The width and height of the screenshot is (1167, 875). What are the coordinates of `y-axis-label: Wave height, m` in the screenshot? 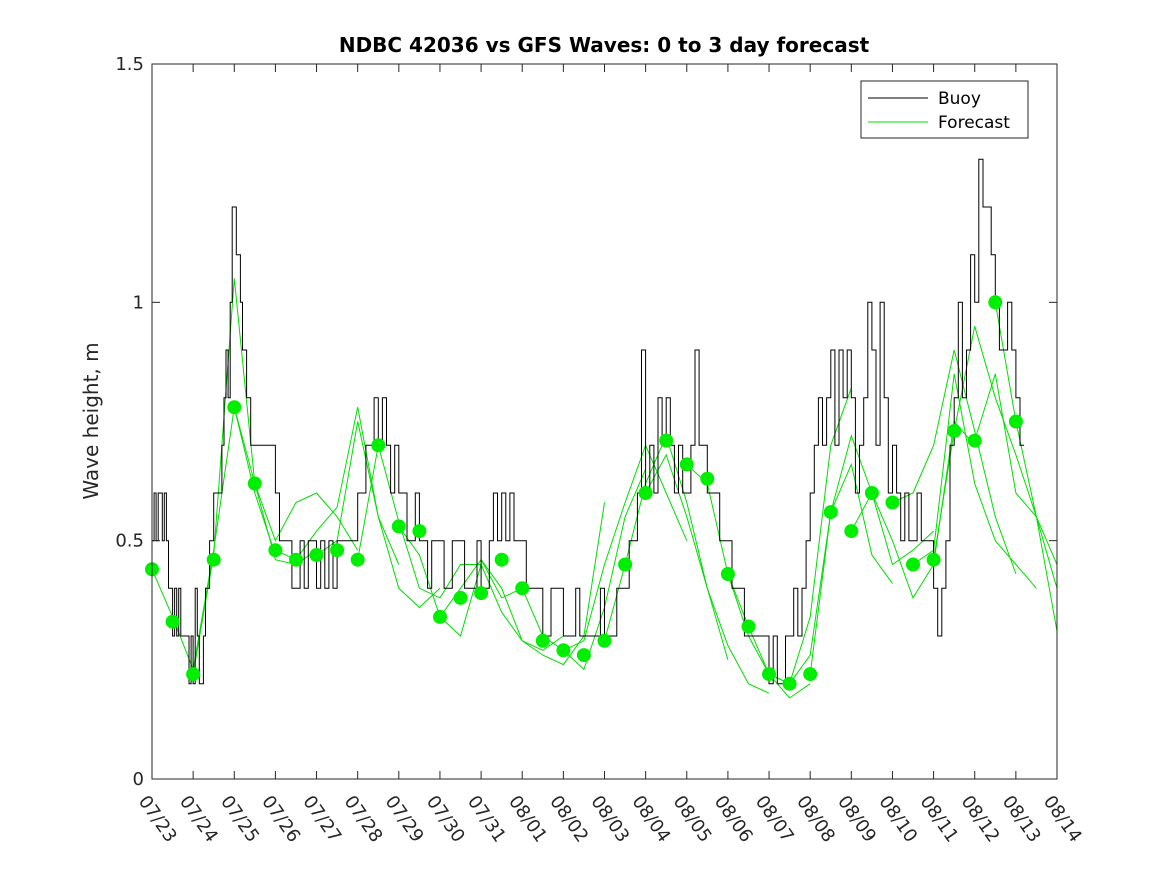 It's located at (91, 420).